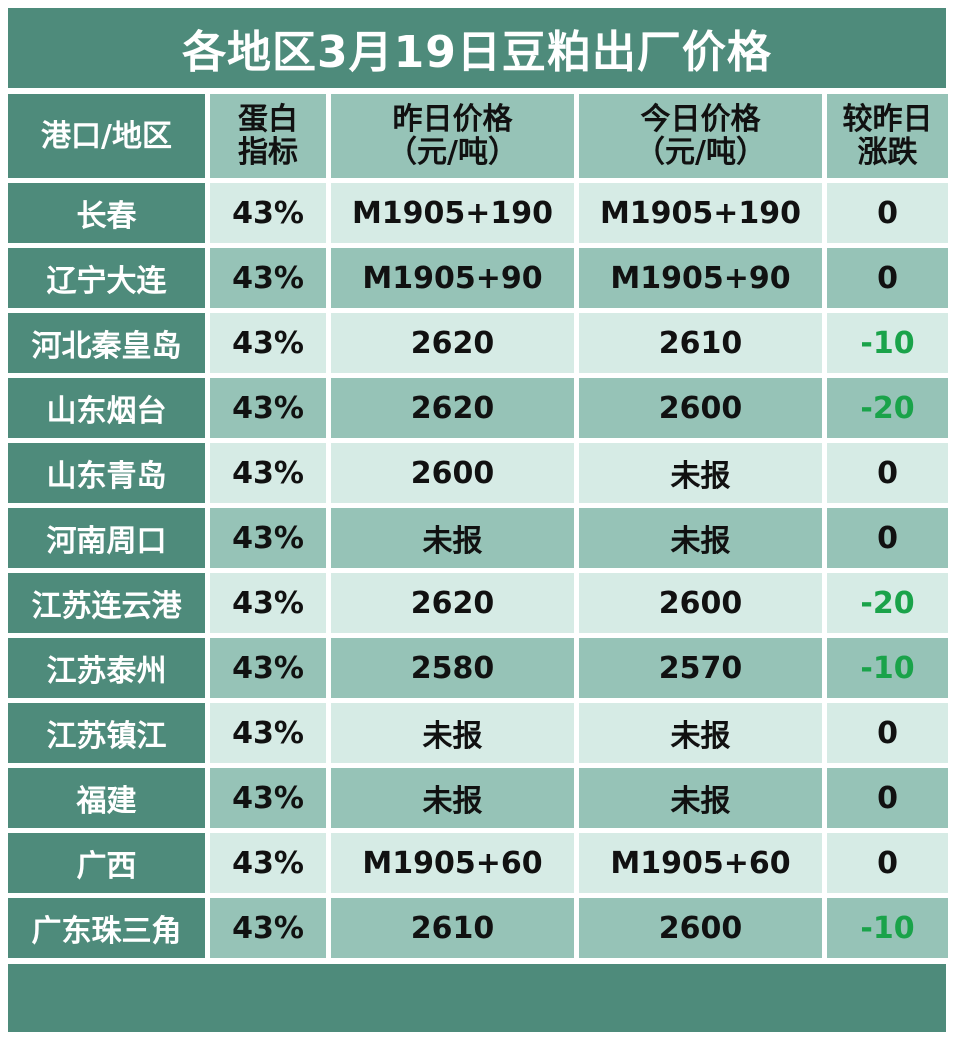 The width and height of the screenshot is (956, 1042). Describe the element at coordinates (268, 119) in the screenshot. I see `header-protein-line-1: 蛋白` at that location.